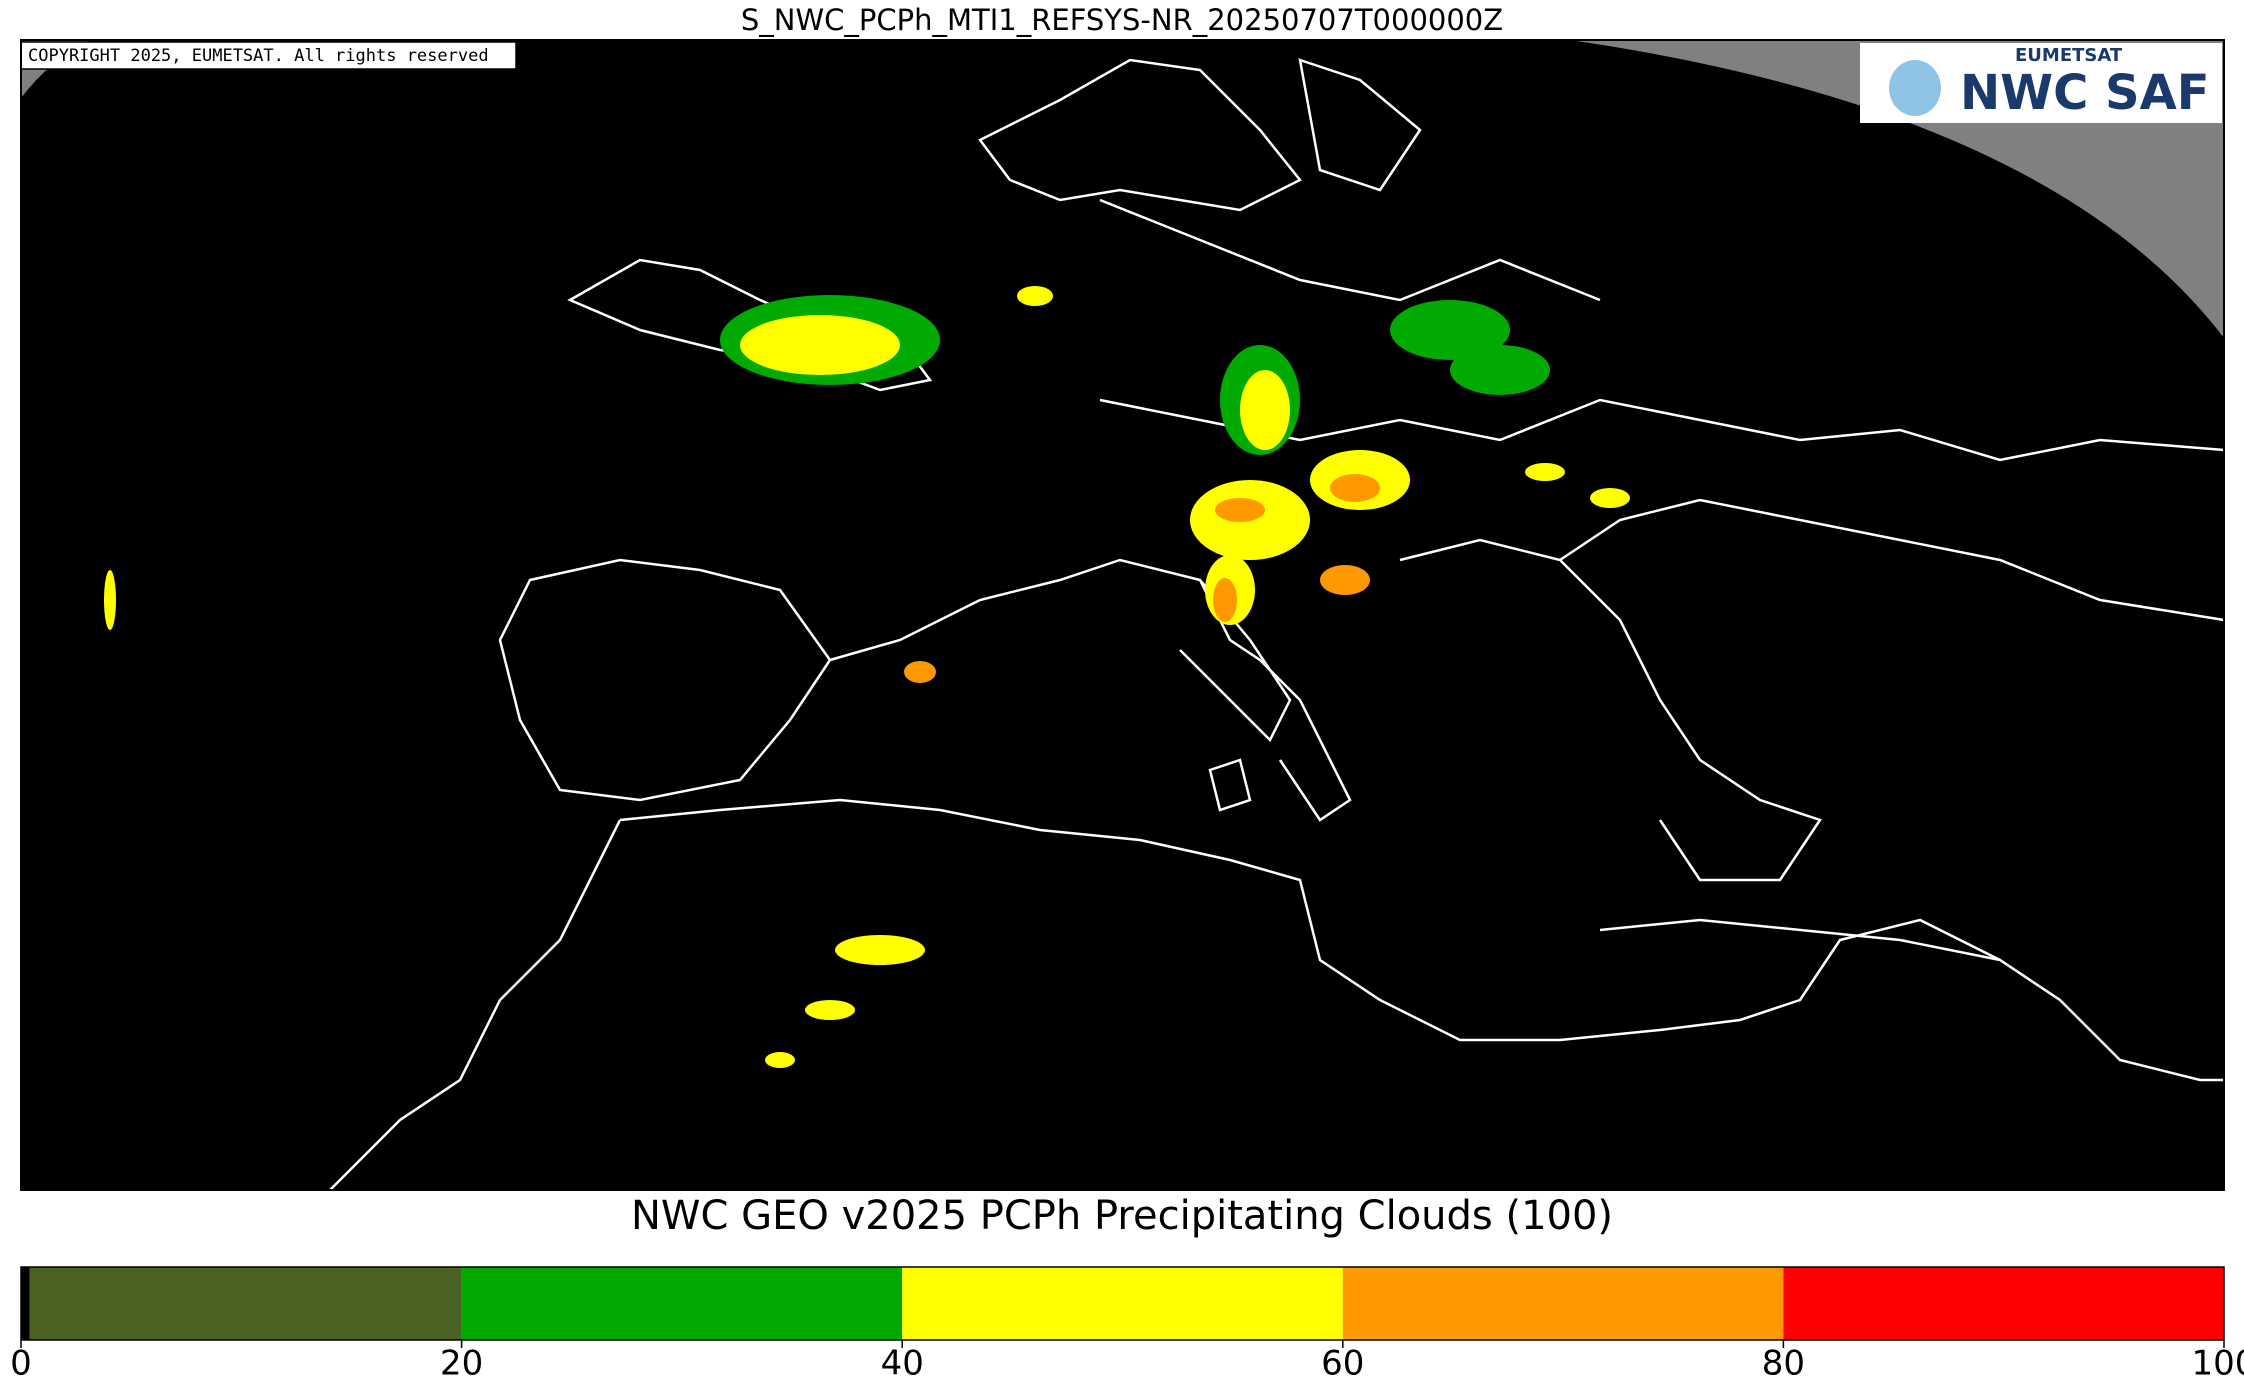 The height and width of the screenshot is (1396, 2244). I want to click on tick-label: 60, so click(1342, 1364).